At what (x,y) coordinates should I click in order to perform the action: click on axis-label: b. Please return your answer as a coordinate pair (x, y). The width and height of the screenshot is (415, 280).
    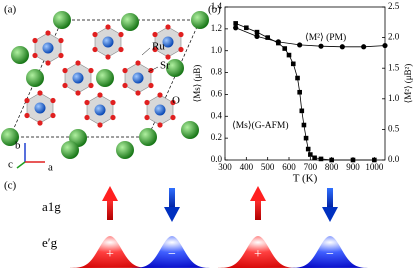
    Looking at the image, I should click on (18, 146).